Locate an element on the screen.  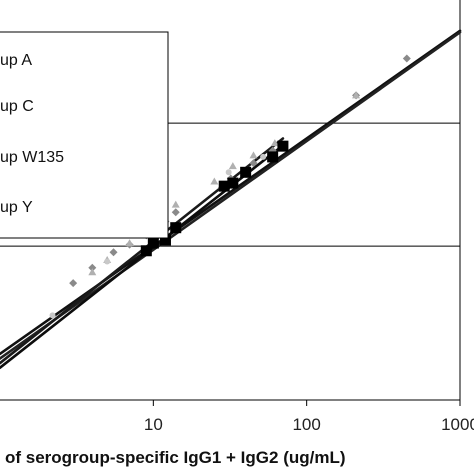
x-tick-label-1: 10 is located at coordinates (153, 424).